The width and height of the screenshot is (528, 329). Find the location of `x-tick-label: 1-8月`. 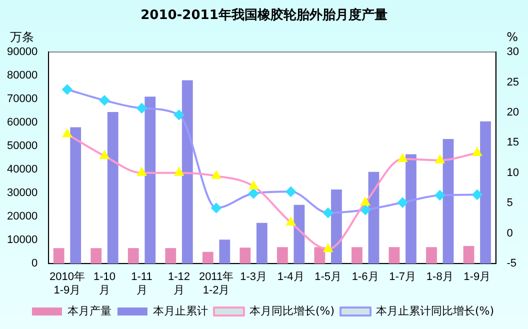

x-tick-label: 1-8月 is located at coordinates (440, 277).